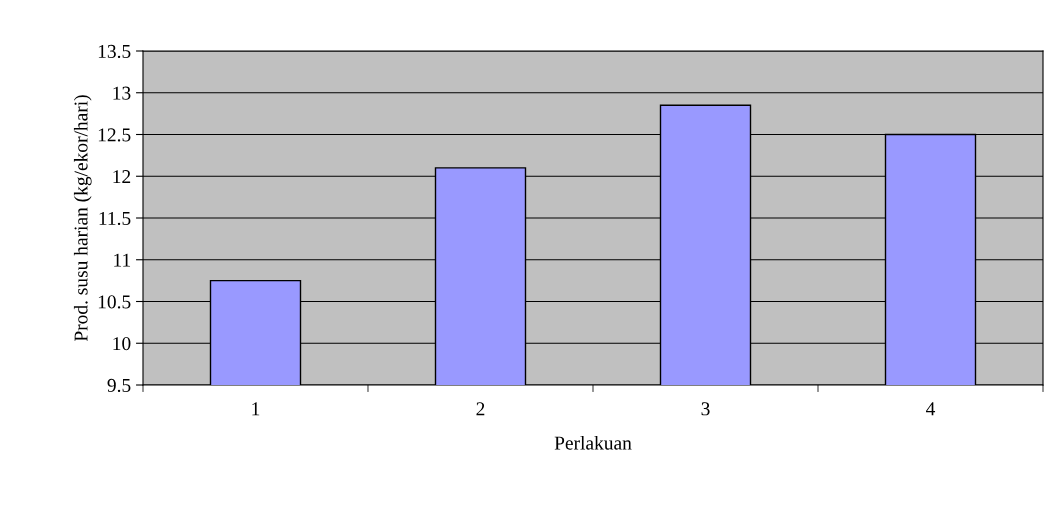  Describe the element at coordinates (114, 302) in the screenshot. I see `y-tick-label: 10.5` at that location.